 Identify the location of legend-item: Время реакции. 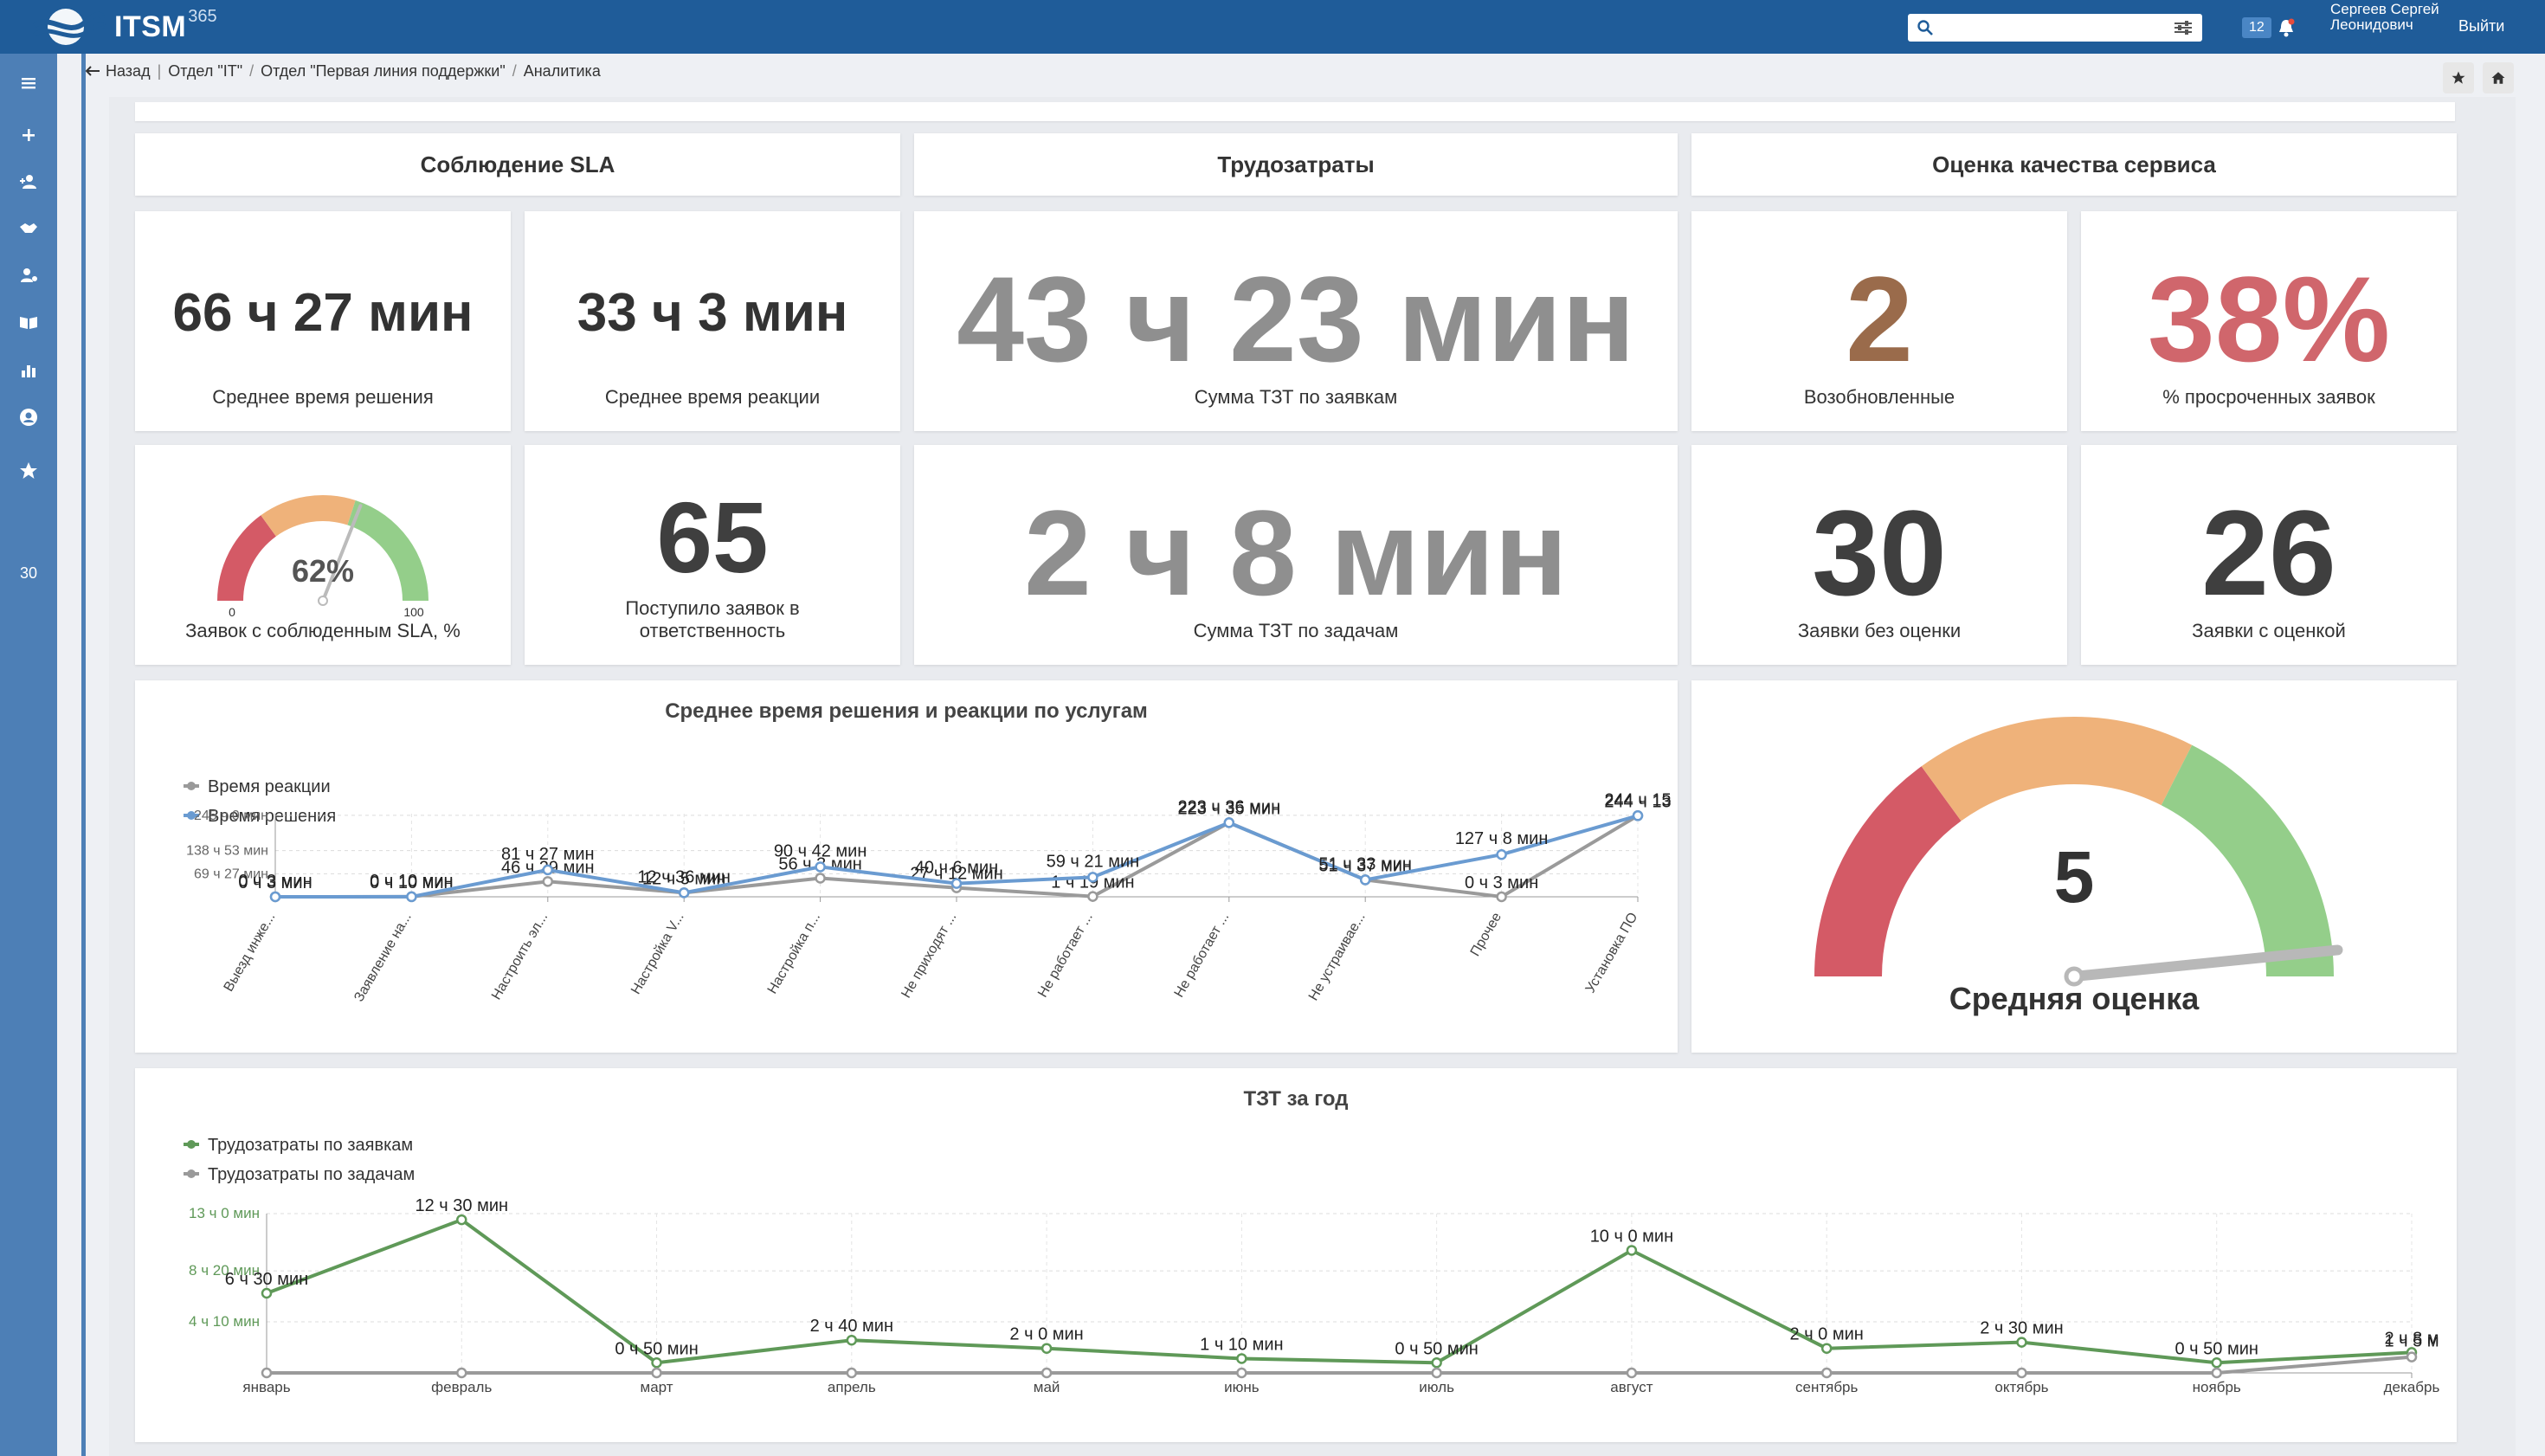
(258, 786).